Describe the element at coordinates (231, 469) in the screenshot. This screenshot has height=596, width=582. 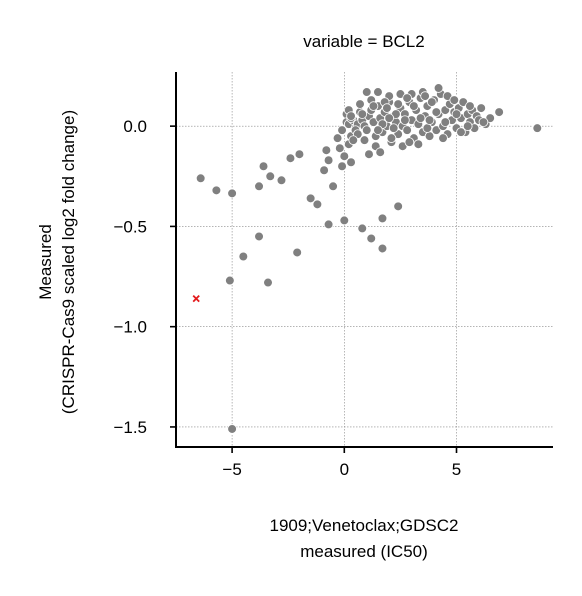
I see `x-tick-label: −5` at that location.